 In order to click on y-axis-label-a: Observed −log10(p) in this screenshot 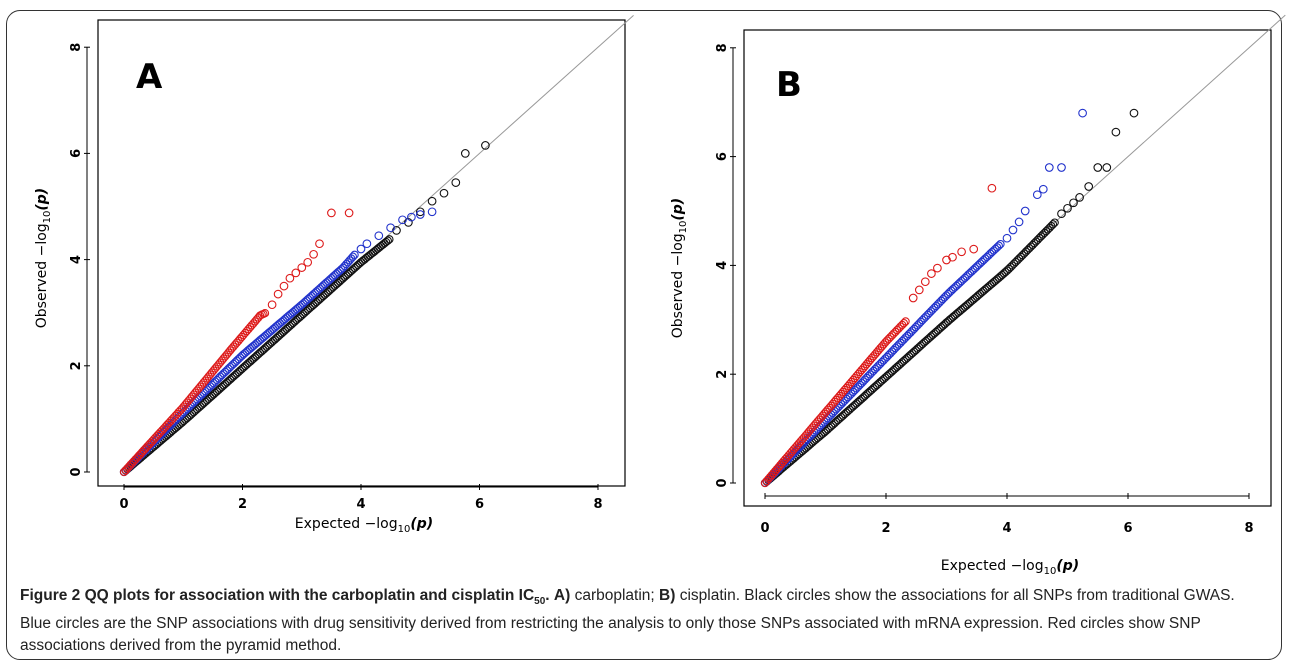, I will do `click(43, 258)`.